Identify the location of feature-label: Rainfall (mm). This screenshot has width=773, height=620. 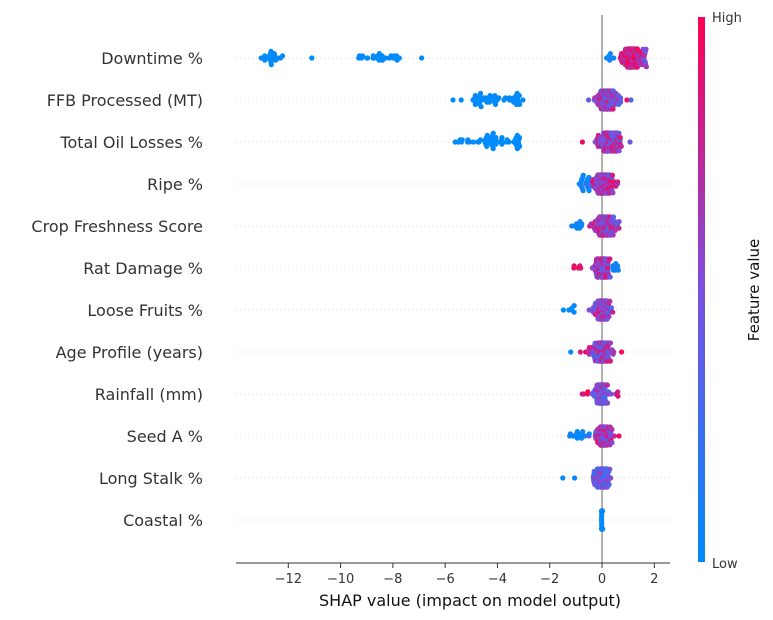
(149, 394).